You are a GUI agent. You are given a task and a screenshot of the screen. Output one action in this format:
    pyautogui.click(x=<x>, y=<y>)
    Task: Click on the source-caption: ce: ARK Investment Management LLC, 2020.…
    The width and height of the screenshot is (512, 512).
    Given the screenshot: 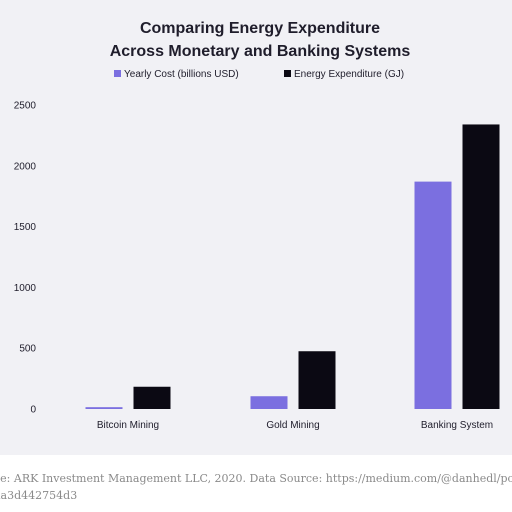 What is the action you would take?
    pyautogui.click(x=256, y=487)
    